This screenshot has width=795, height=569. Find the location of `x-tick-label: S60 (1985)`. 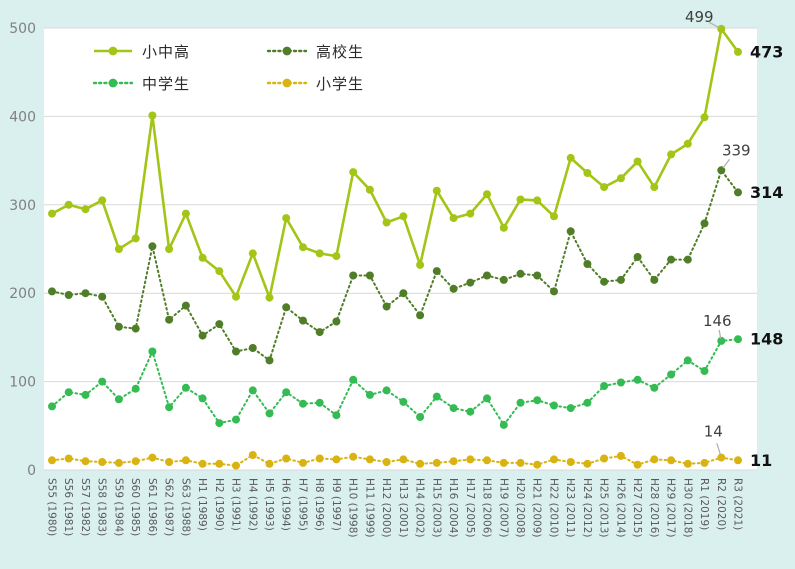

x-tick-label: S60 (1985) is located at coordinates (135, 507).